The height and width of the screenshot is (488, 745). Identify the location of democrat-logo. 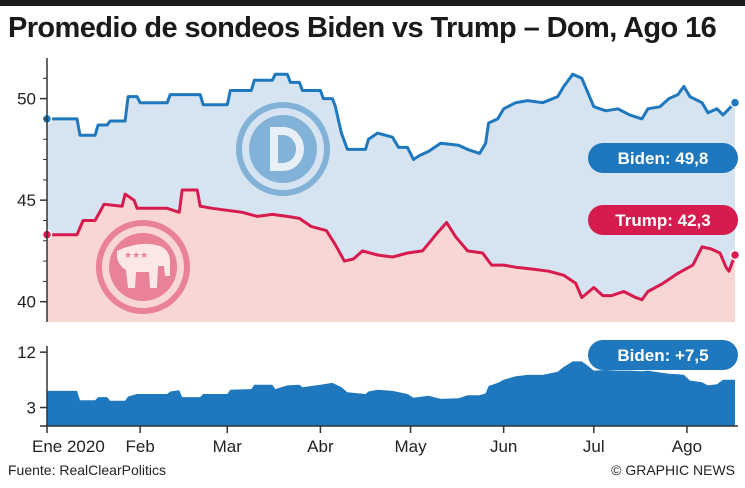
(283, 149).